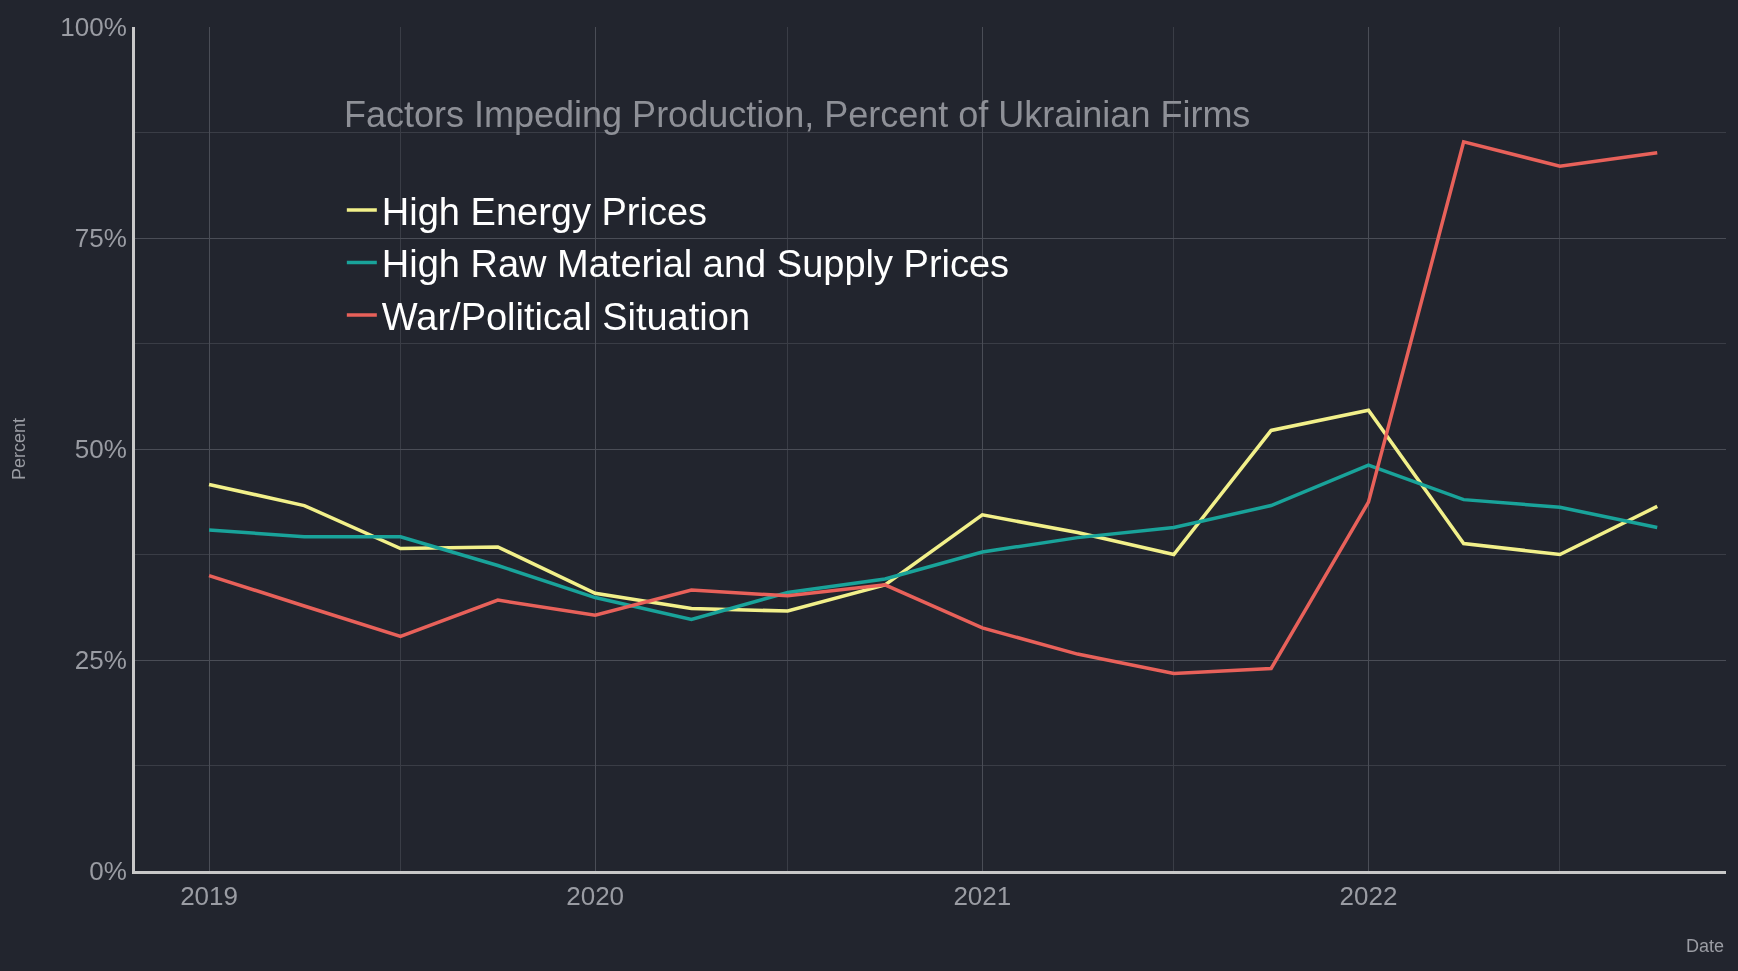 The image size is (1738, 971). What do you see at coordinates (595, 896) in the screenshot?
I see `x-tick-label: 2020` at bounding box center [595, 896].